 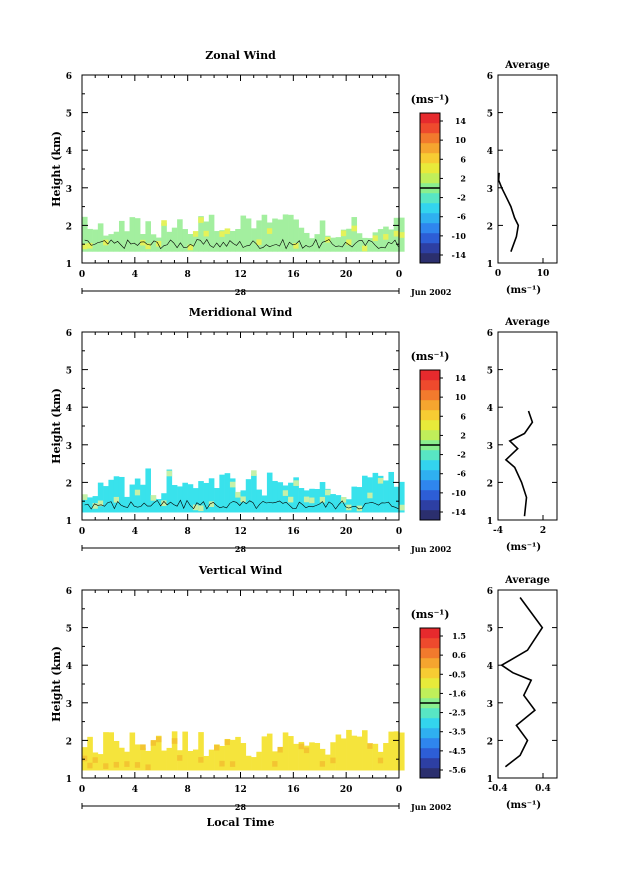 What do you see at coordinates (56, 169) in the screenshot?
I see `y-axis-label: Height (km)` at bounding box center [56, 169].